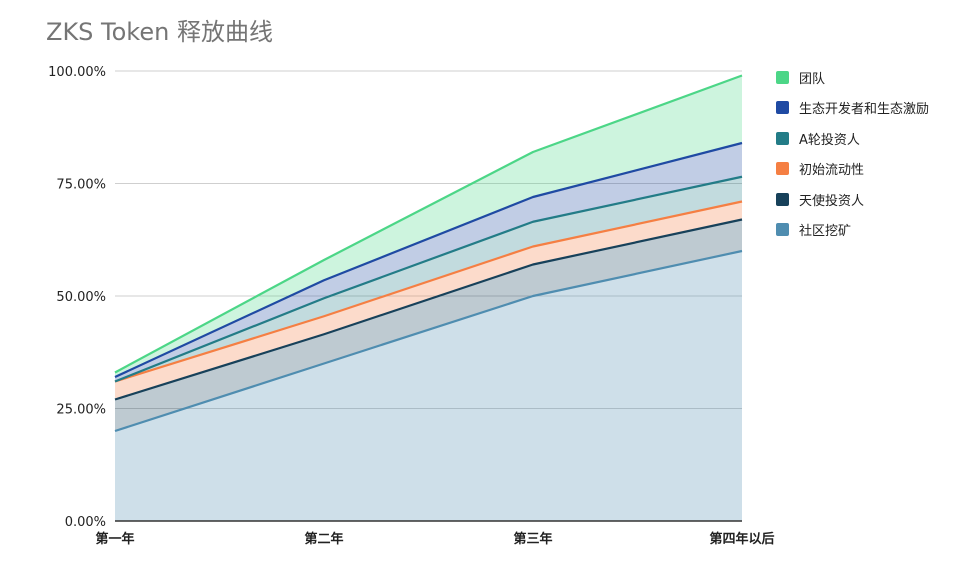 The image size is (960, 565). I want to click on x-tick-label: 第三年, so click(532, 539).